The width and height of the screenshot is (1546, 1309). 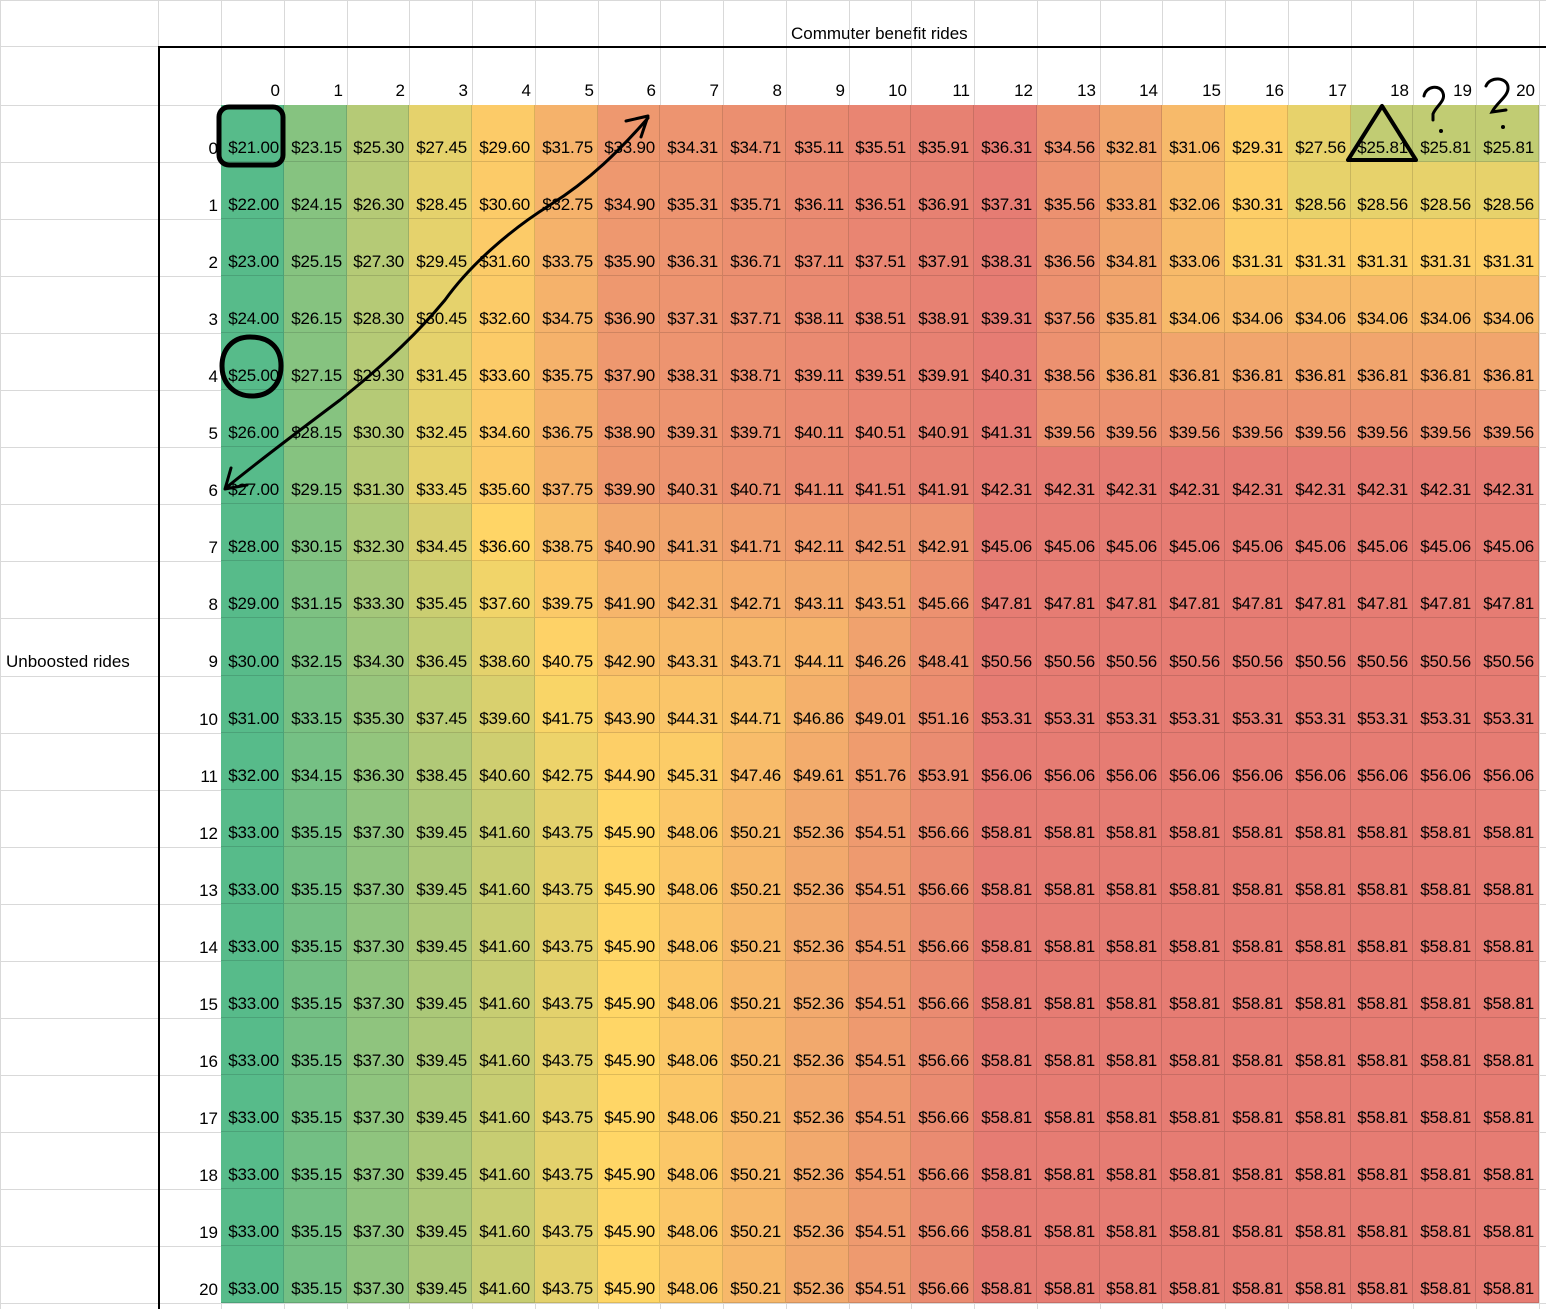 What do you see at coordinates (880, 190) in the screenshot?
I see `table-cell: $36.51` at bounding box center [880, 190].